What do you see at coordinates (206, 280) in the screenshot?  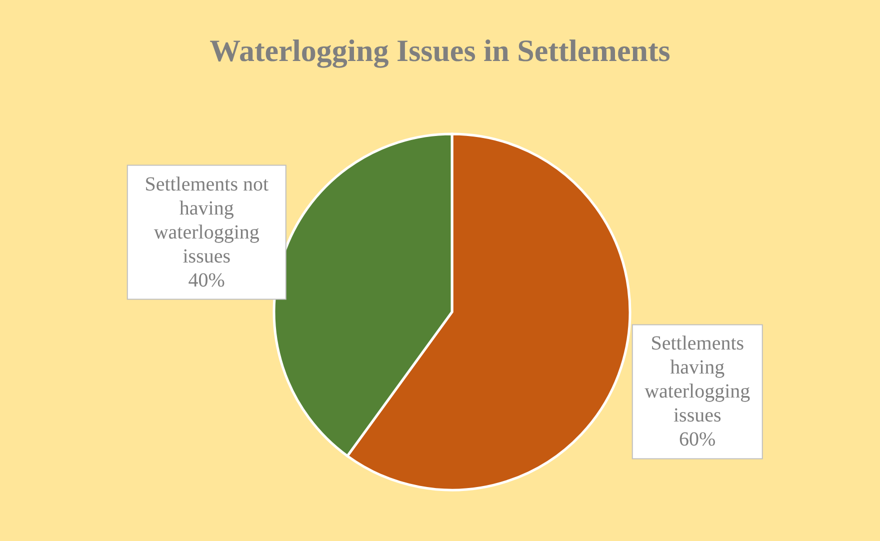 I see `data-label: 40%` at bounding box center [206, 280].